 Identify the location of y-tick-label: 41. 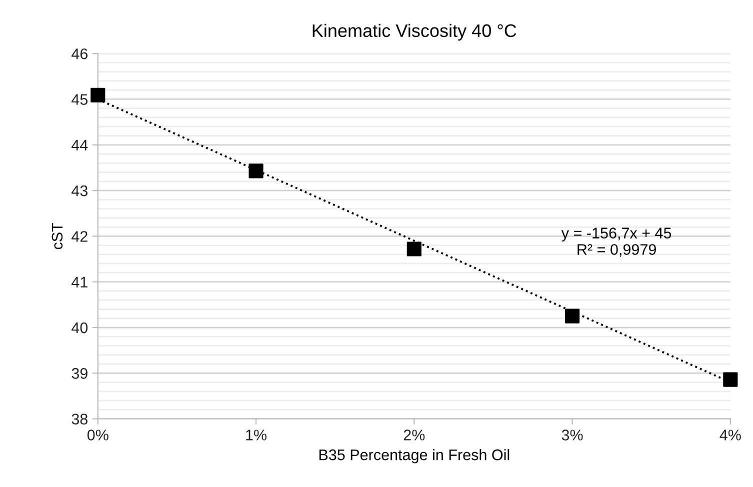
(80, 282).